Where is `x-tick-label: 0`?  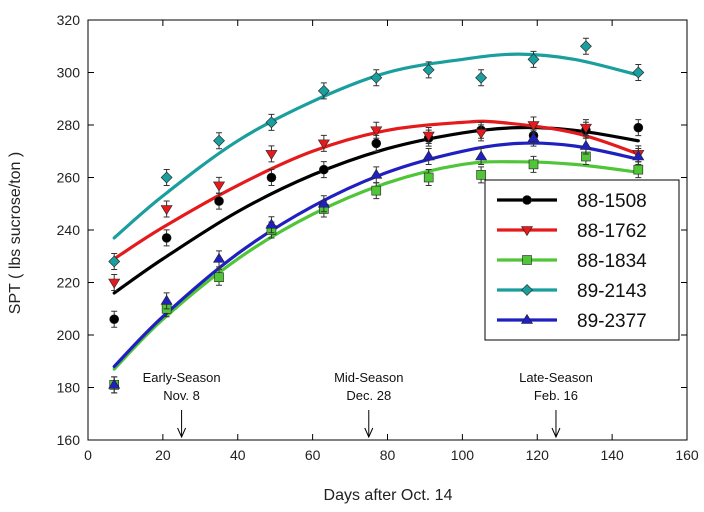
x-tick-label: 0 is located at coordinates (88, 455).